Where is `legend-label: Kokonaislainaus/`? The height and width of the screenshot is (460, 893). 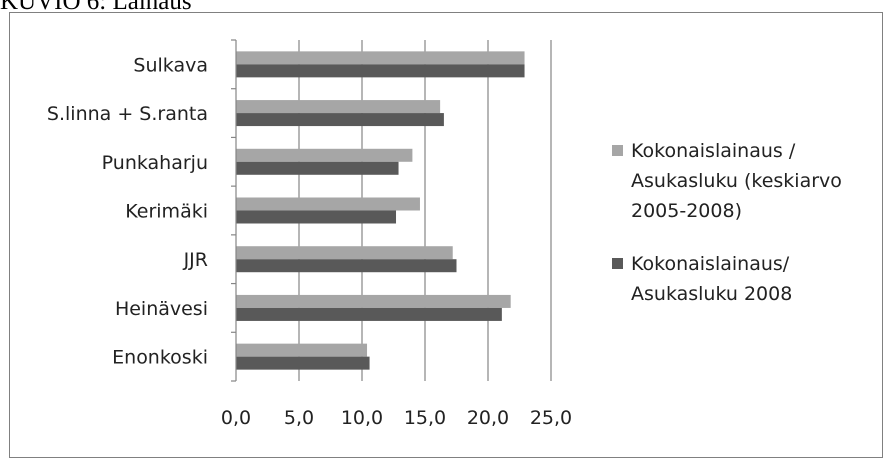 legend-label: Kokonaislainaus/ is located at coordinates (710, 264).